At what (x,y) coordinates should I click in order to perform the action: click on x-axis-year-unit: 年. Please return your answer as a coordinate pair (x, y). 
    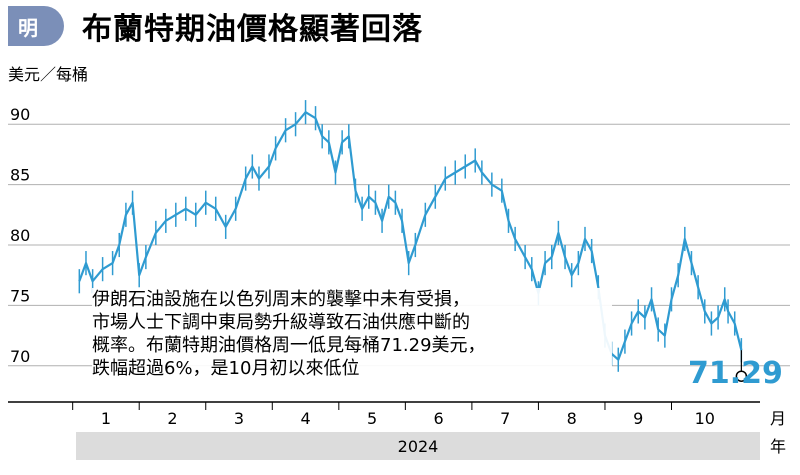
    Looking at the image, I should click on (778, 446).